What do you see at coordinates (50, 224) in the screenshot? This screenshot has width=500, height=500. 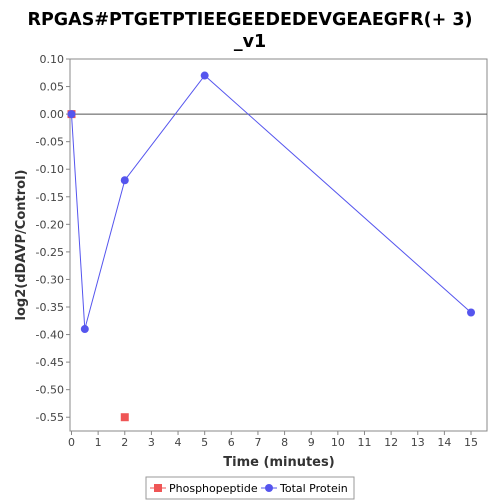 I see `y-tick-label: -0.20` at bounding box center [50, 224].